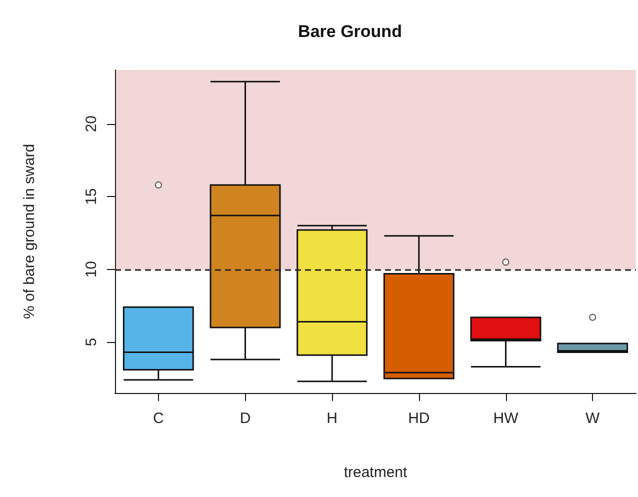  I want to click on x-tick-label: HD, so click(419, 418).